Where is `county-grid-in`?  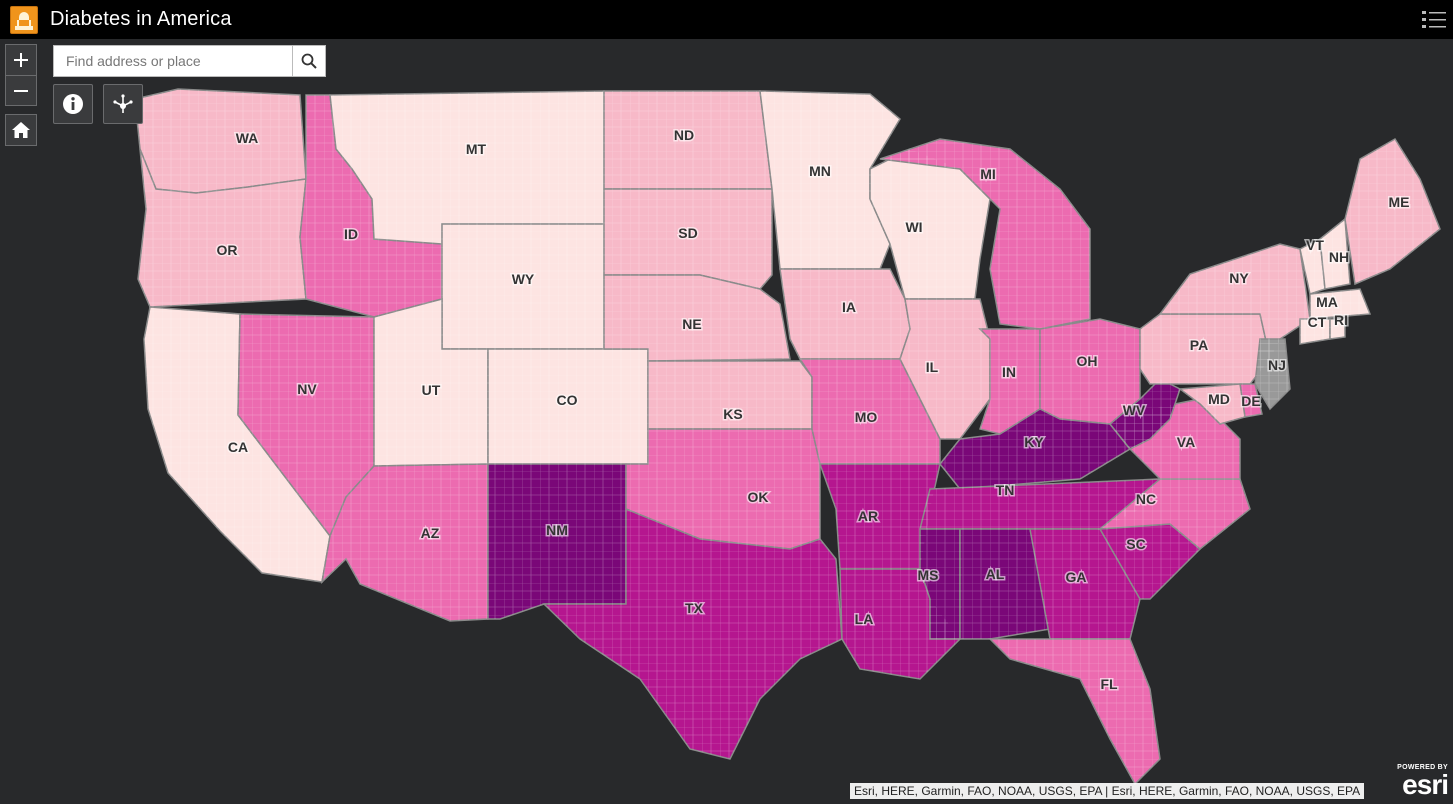
county-grid-in is located at coordinates (1010, 381).